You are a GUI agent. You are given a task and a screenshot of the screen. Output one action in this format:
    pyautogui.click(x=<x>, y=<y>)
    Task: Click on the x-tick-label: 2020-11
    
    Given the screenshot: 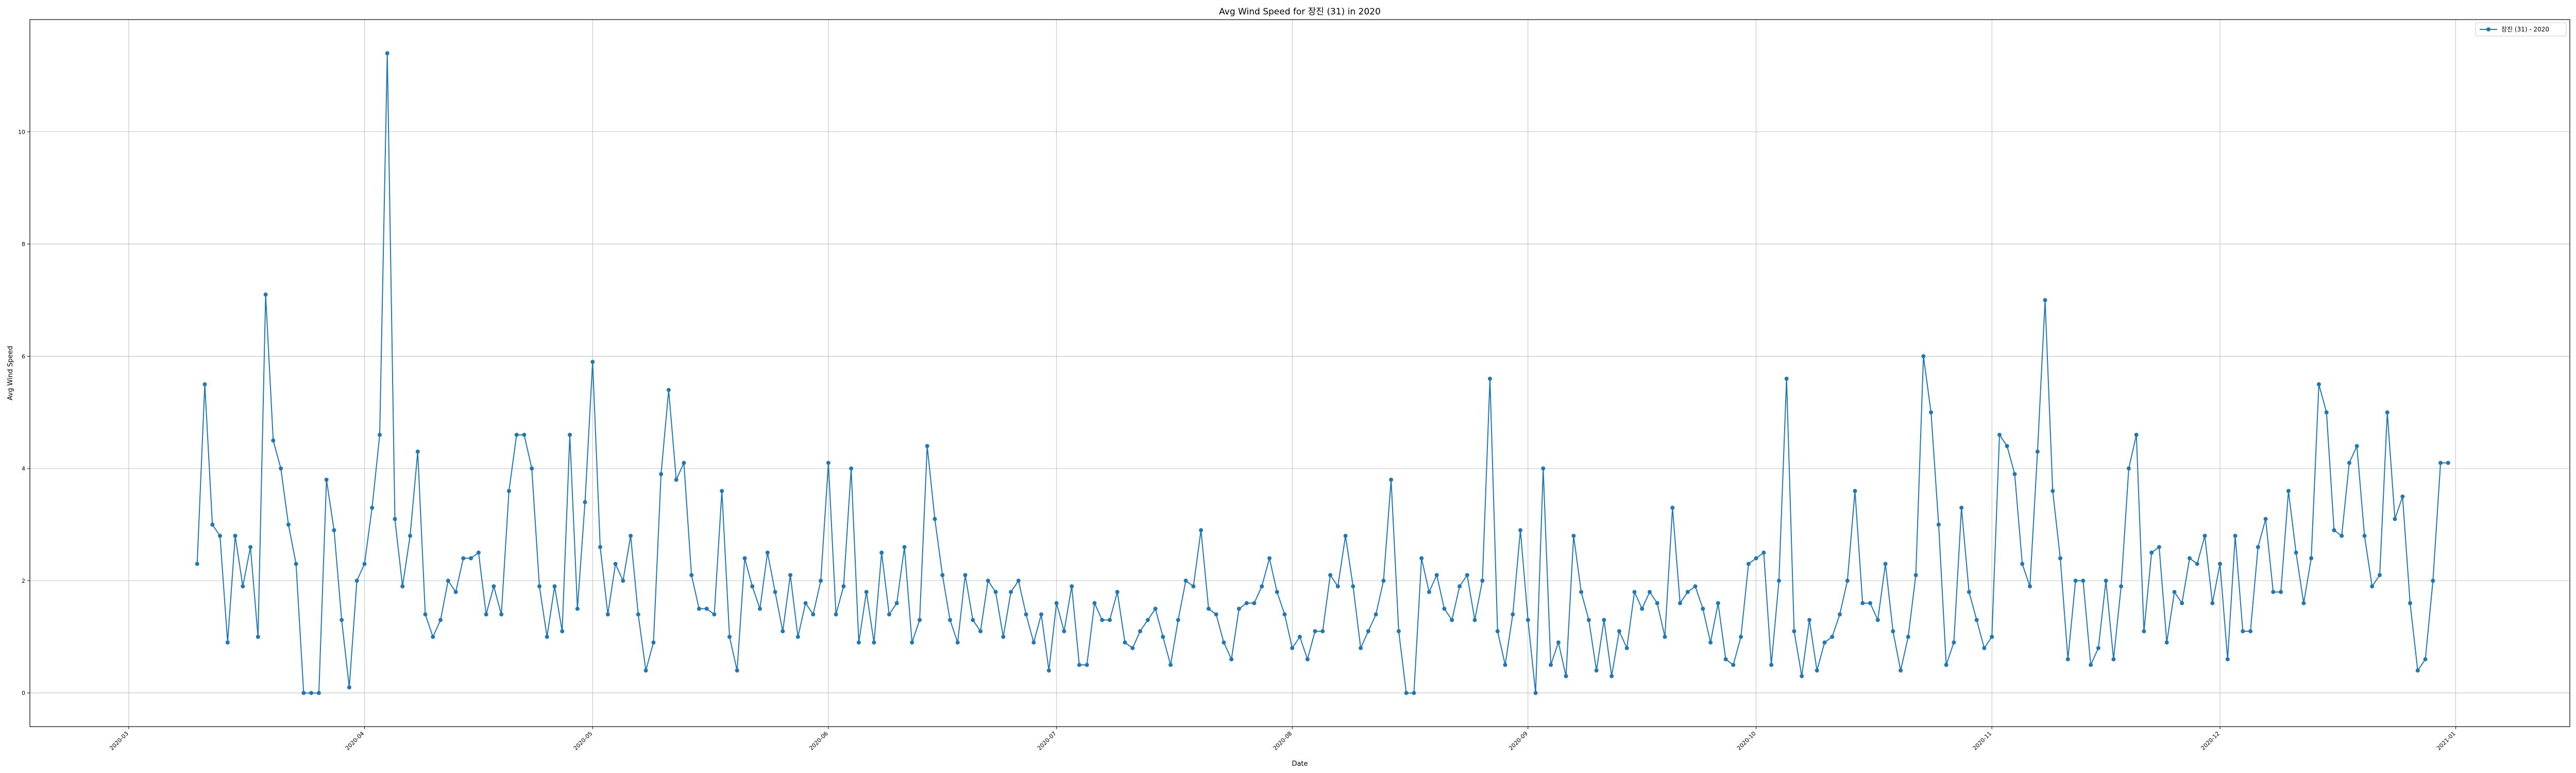 What is the action you would take?
    pyautogui.click(x=1982, y=741)
    